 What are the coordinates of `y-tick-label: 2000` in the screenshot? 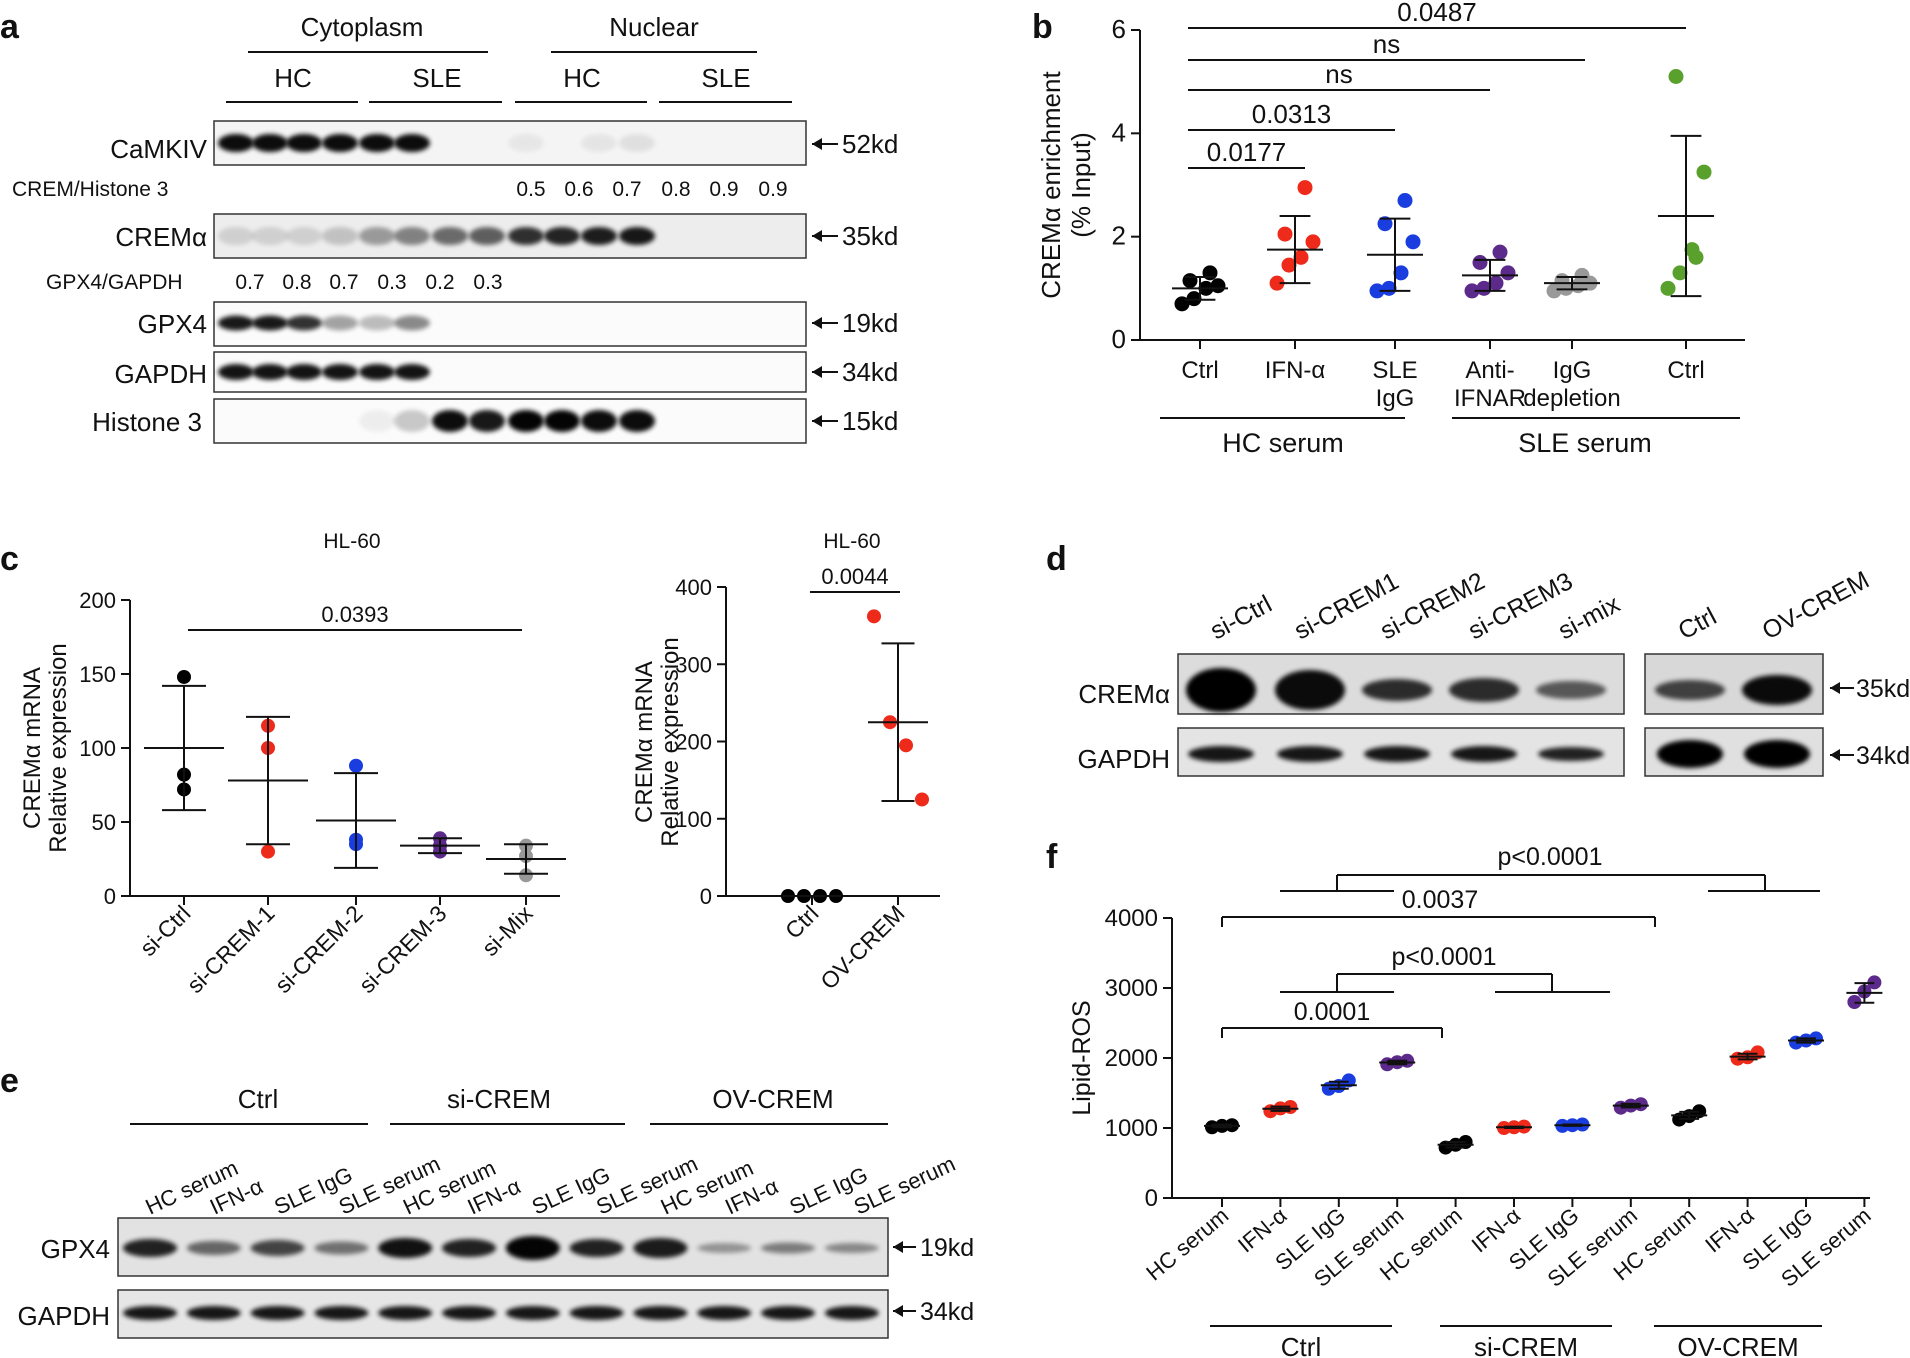 It's located at (1131, 1058).